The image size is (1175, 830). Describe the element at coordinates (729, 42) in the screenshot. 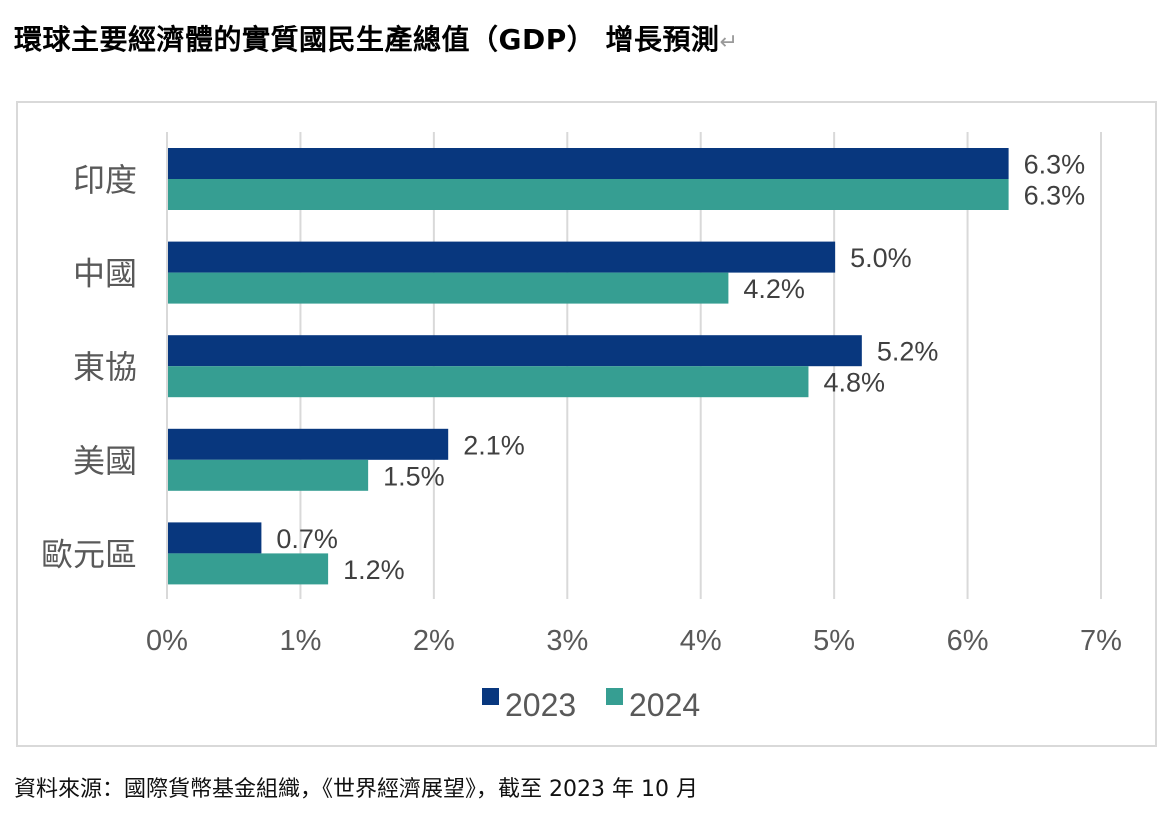

I see `return-mark-icon: ↵` at that location.